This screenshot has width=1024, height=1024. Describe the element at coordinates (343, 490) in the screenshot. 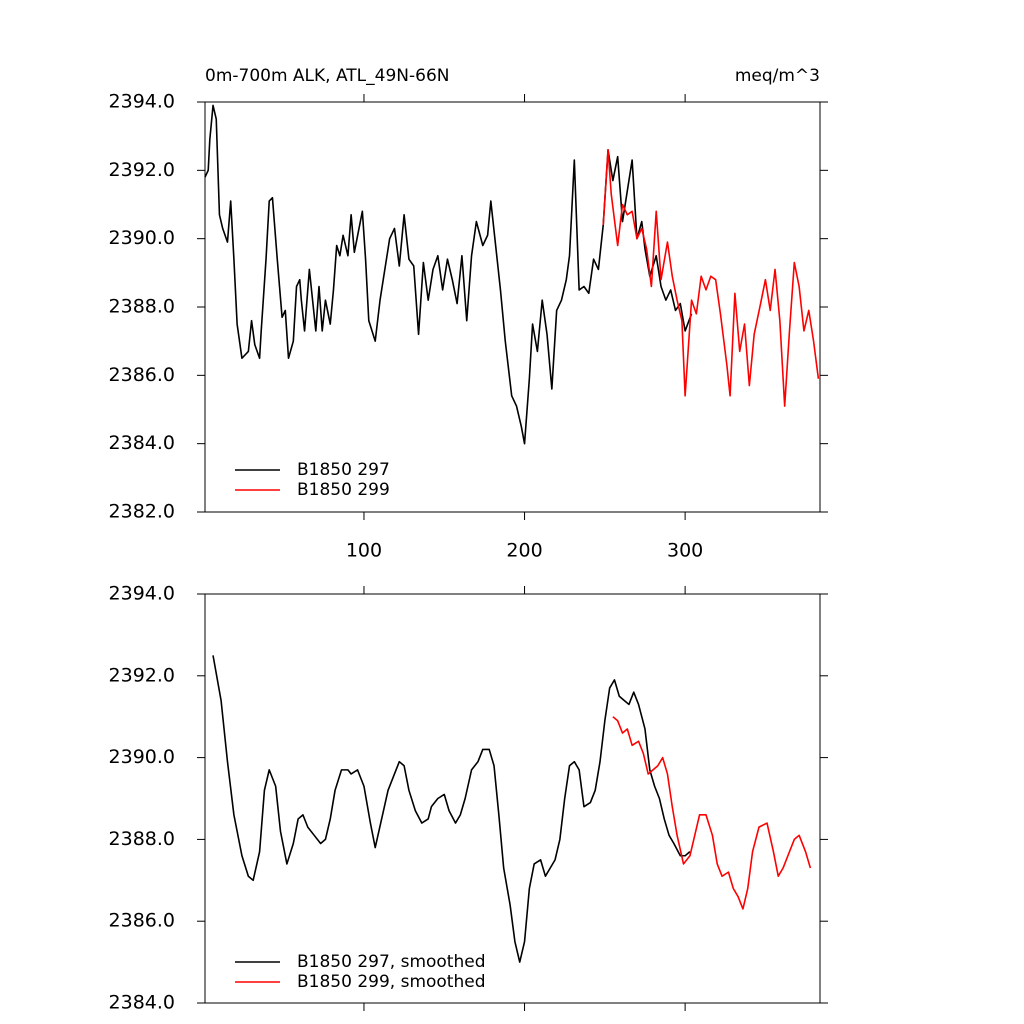

I see `legend-label: B1850 299` at that location.